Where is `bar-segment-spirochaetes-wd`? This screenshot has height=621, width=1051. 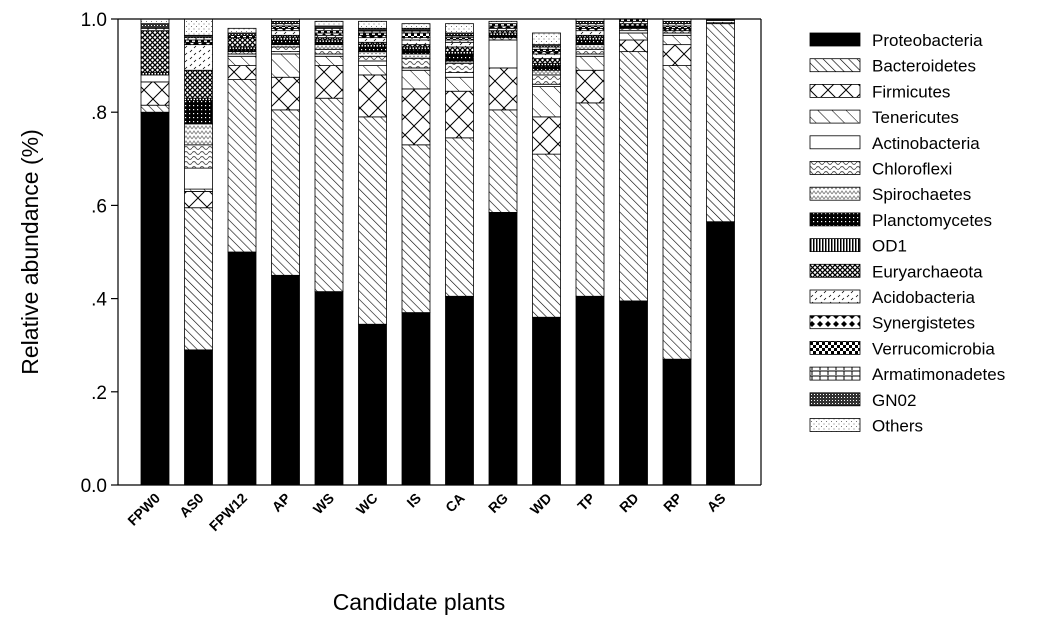 bar-segment-spirochaetes-wd is located at coordinates (546, 72).